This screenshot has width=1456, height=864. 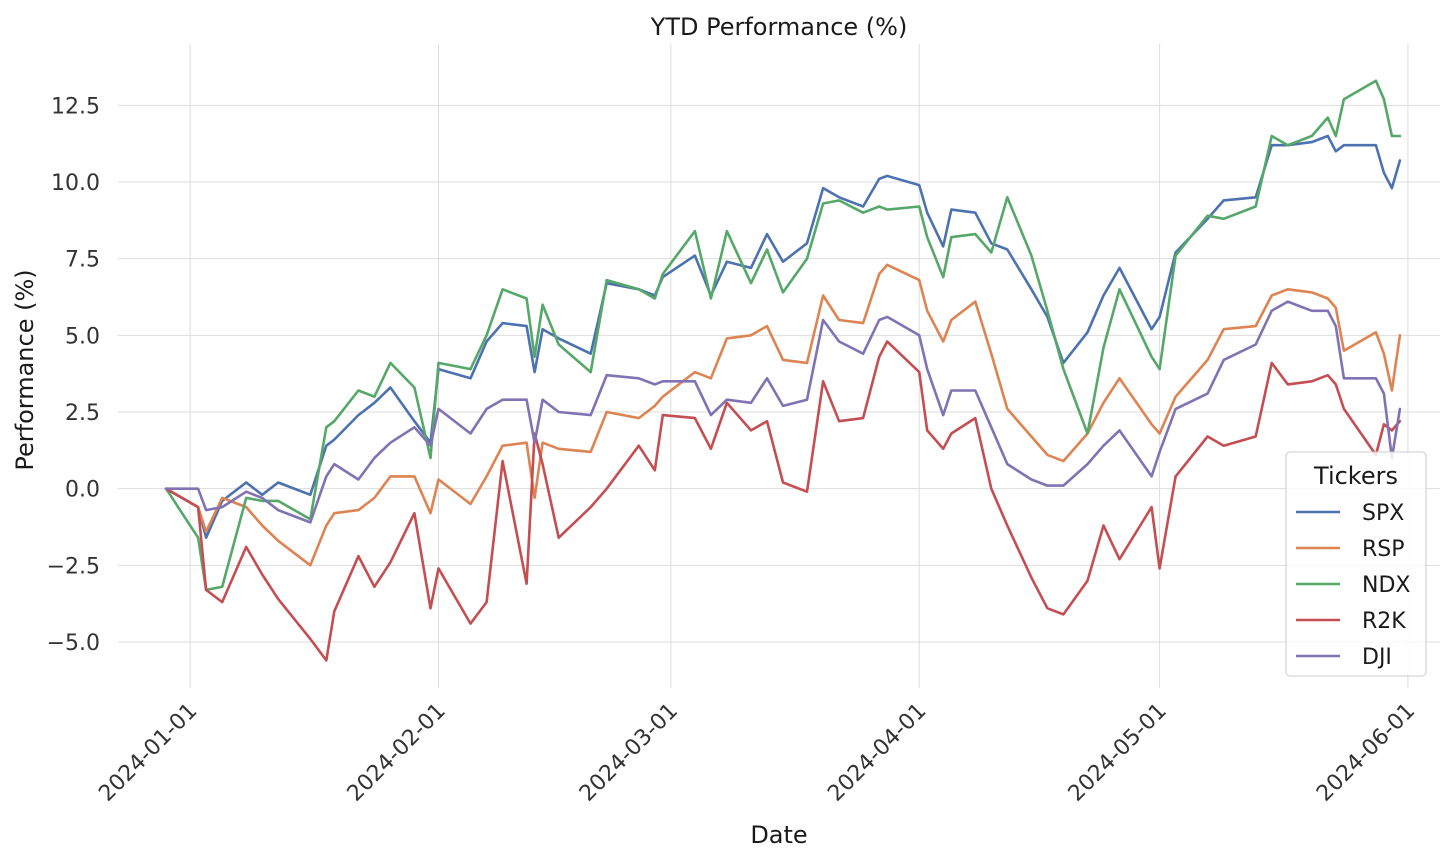 I want to click on y-tick-label: −2.5, so click(x=73, y=566).